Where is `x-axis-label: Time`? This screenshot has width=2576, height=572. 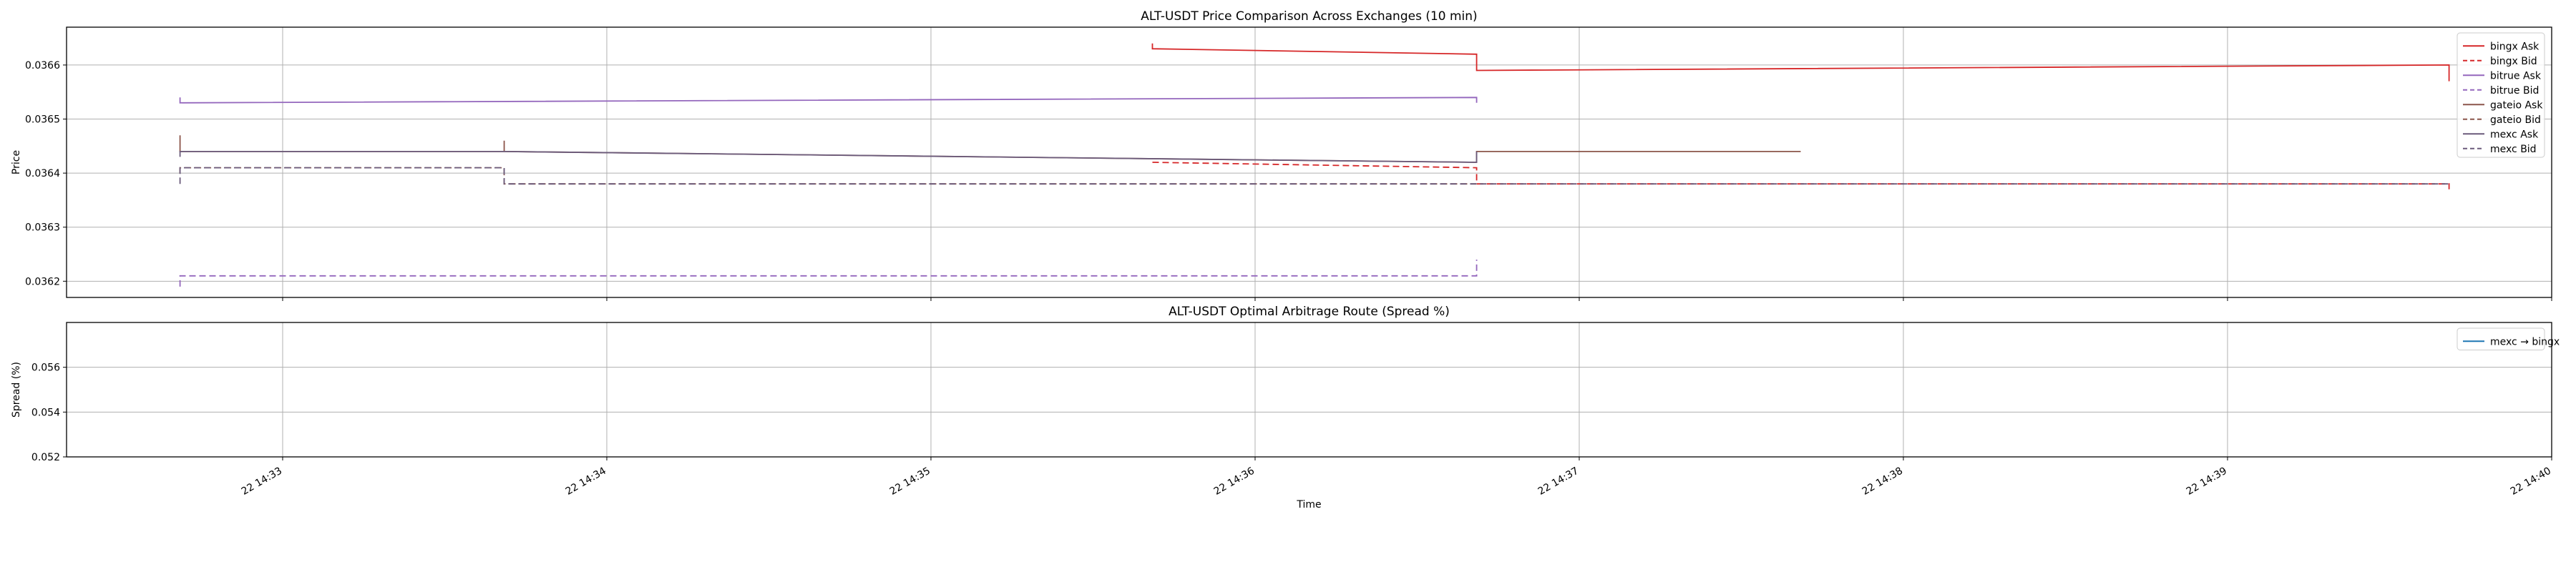
x-axis-label: Time is located at coordinates (1308, 505).